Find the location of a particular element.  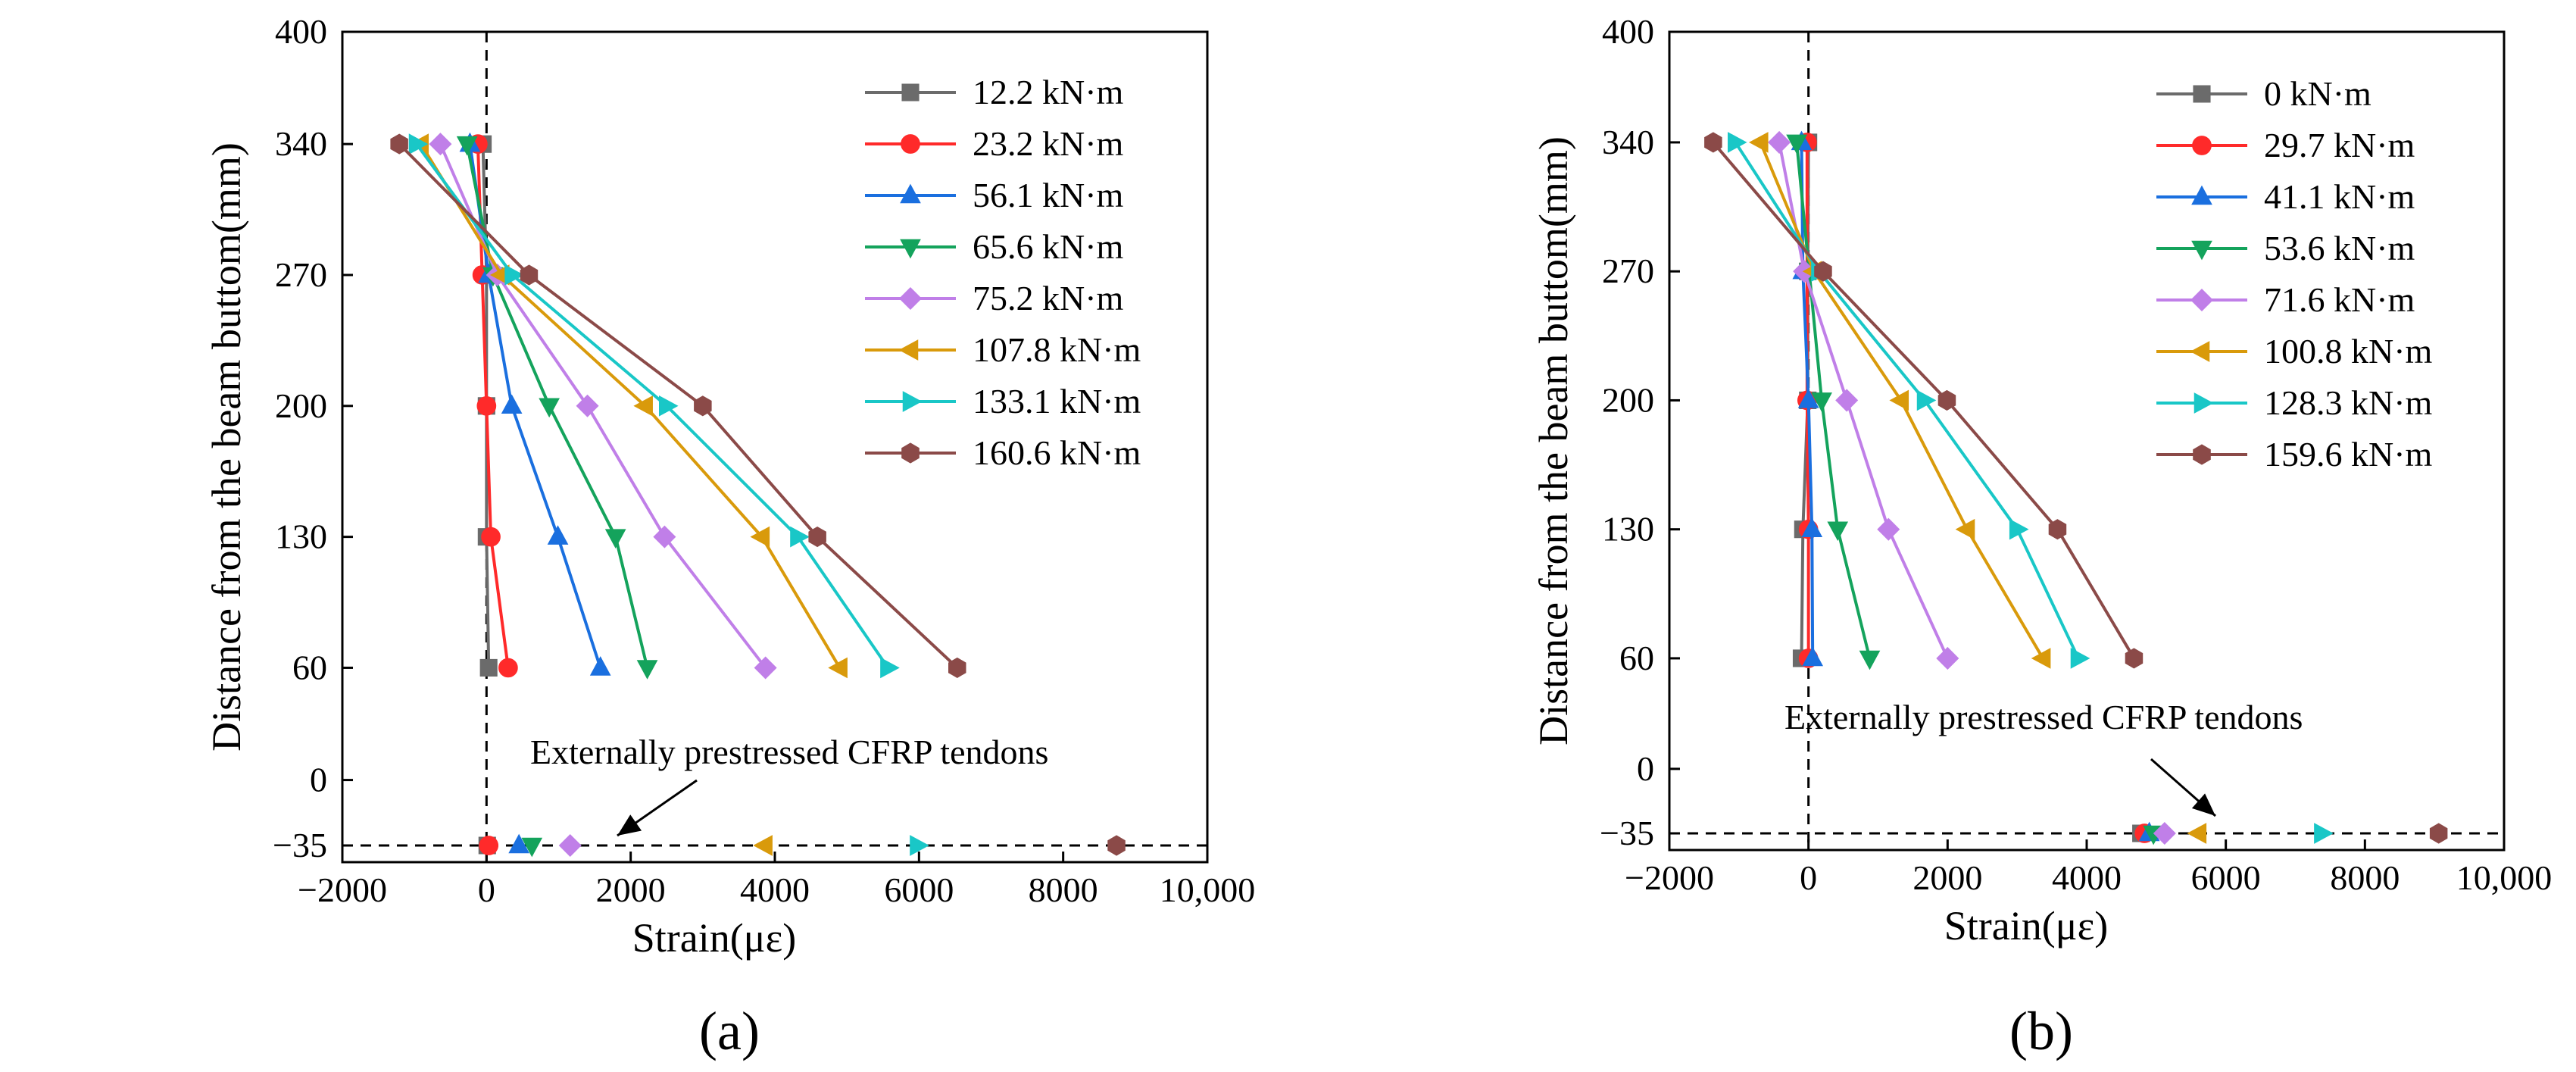

panel-a-series-23.2-kn-m is located at coordinates (493, 494).